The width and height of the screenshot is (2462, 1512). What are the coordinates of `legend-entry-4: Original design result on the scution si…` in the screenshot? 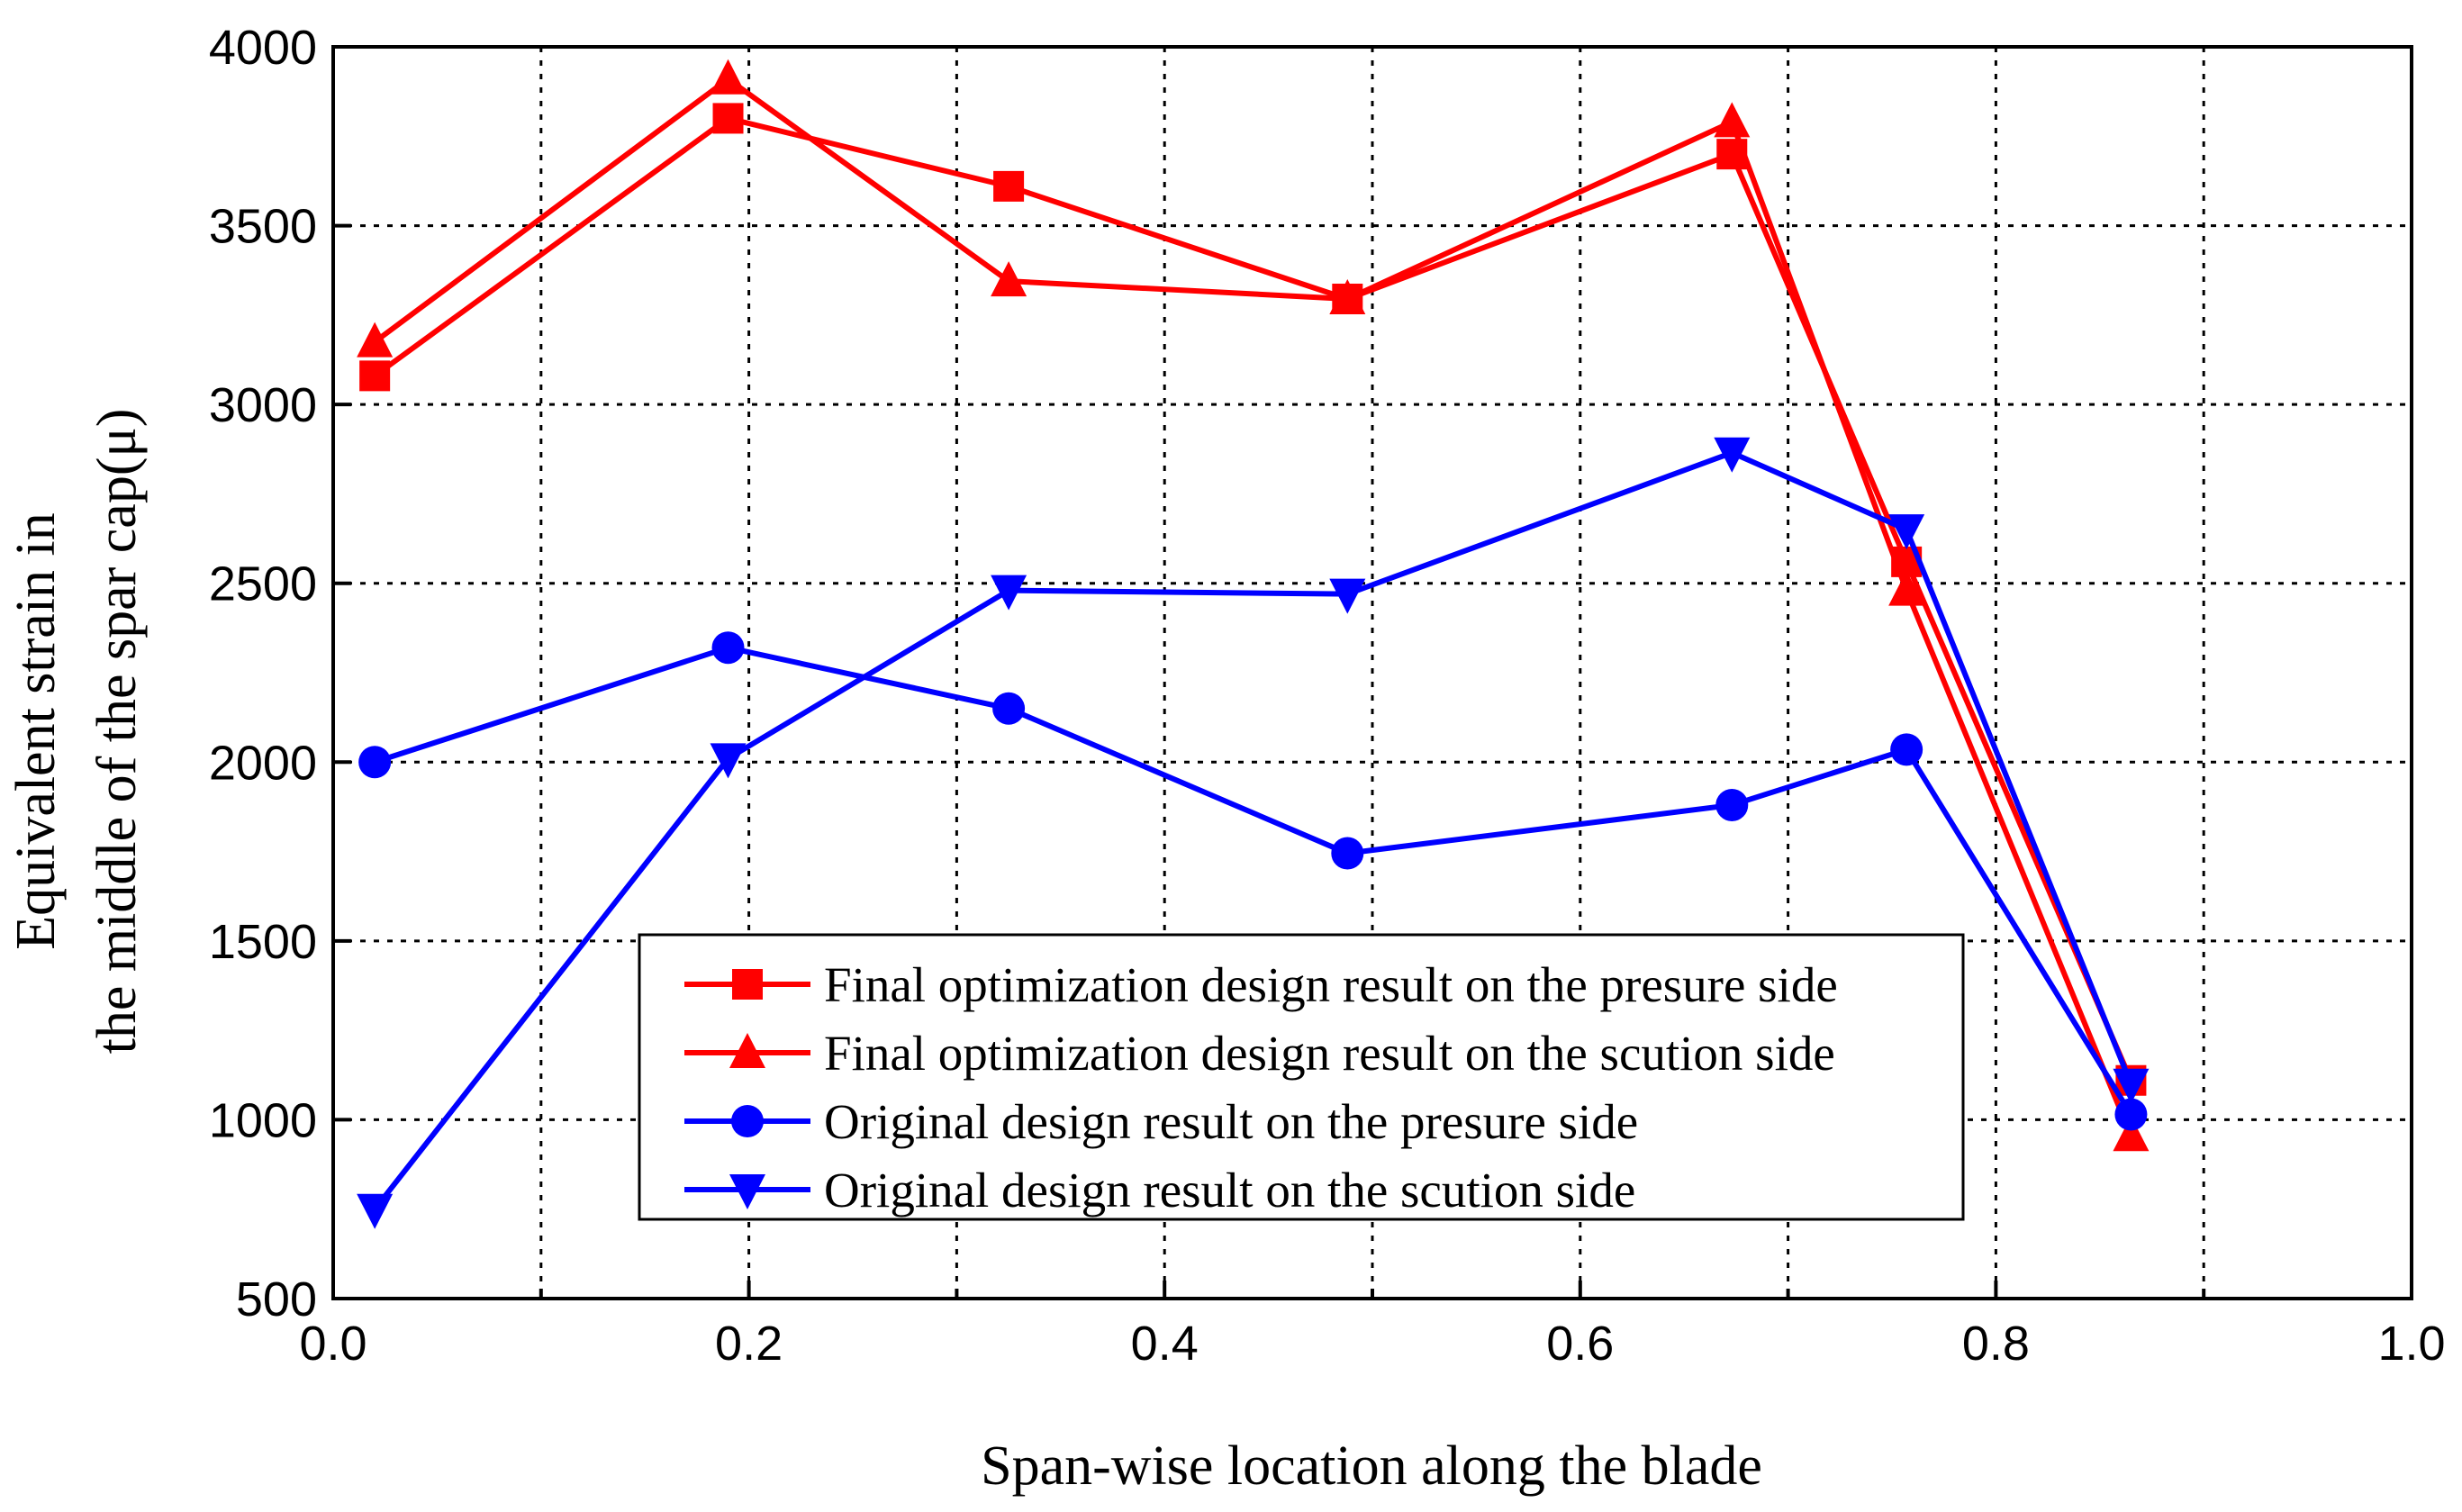 It's located at (1159, 1190).